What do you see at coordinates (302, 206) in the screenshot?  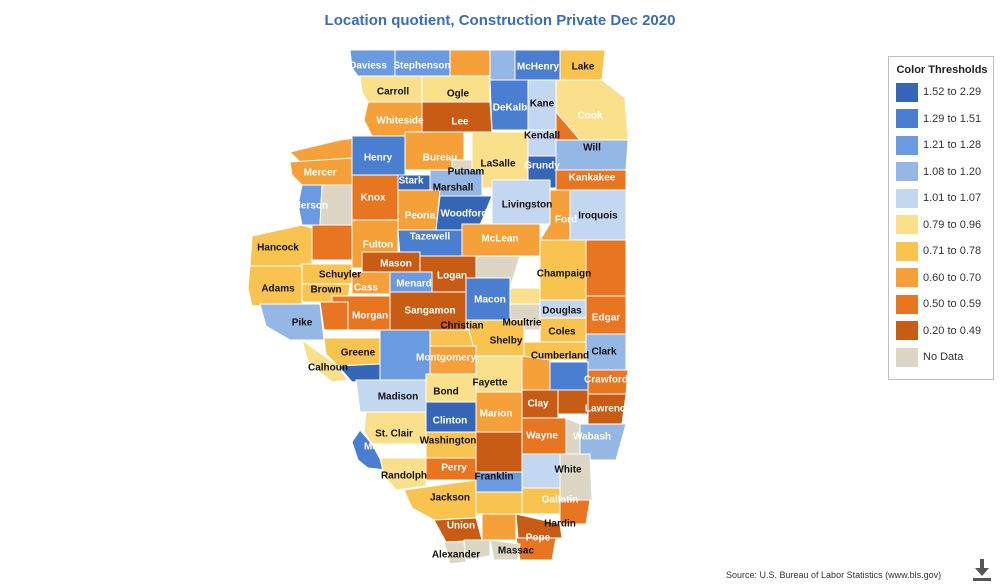 I see `county-label: Henderson` at bounding box center [302, 206].